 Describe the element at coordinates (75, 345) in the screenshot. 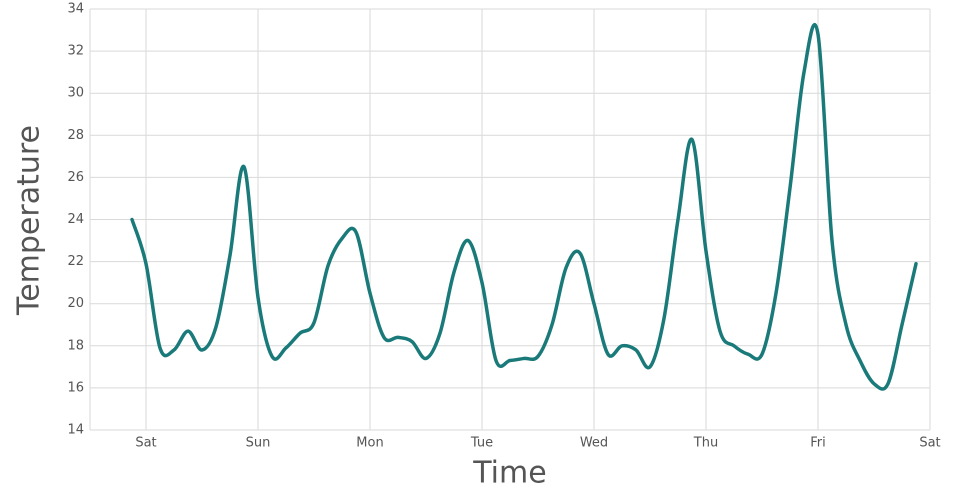

I see `y-tick-label: 18` at that location.